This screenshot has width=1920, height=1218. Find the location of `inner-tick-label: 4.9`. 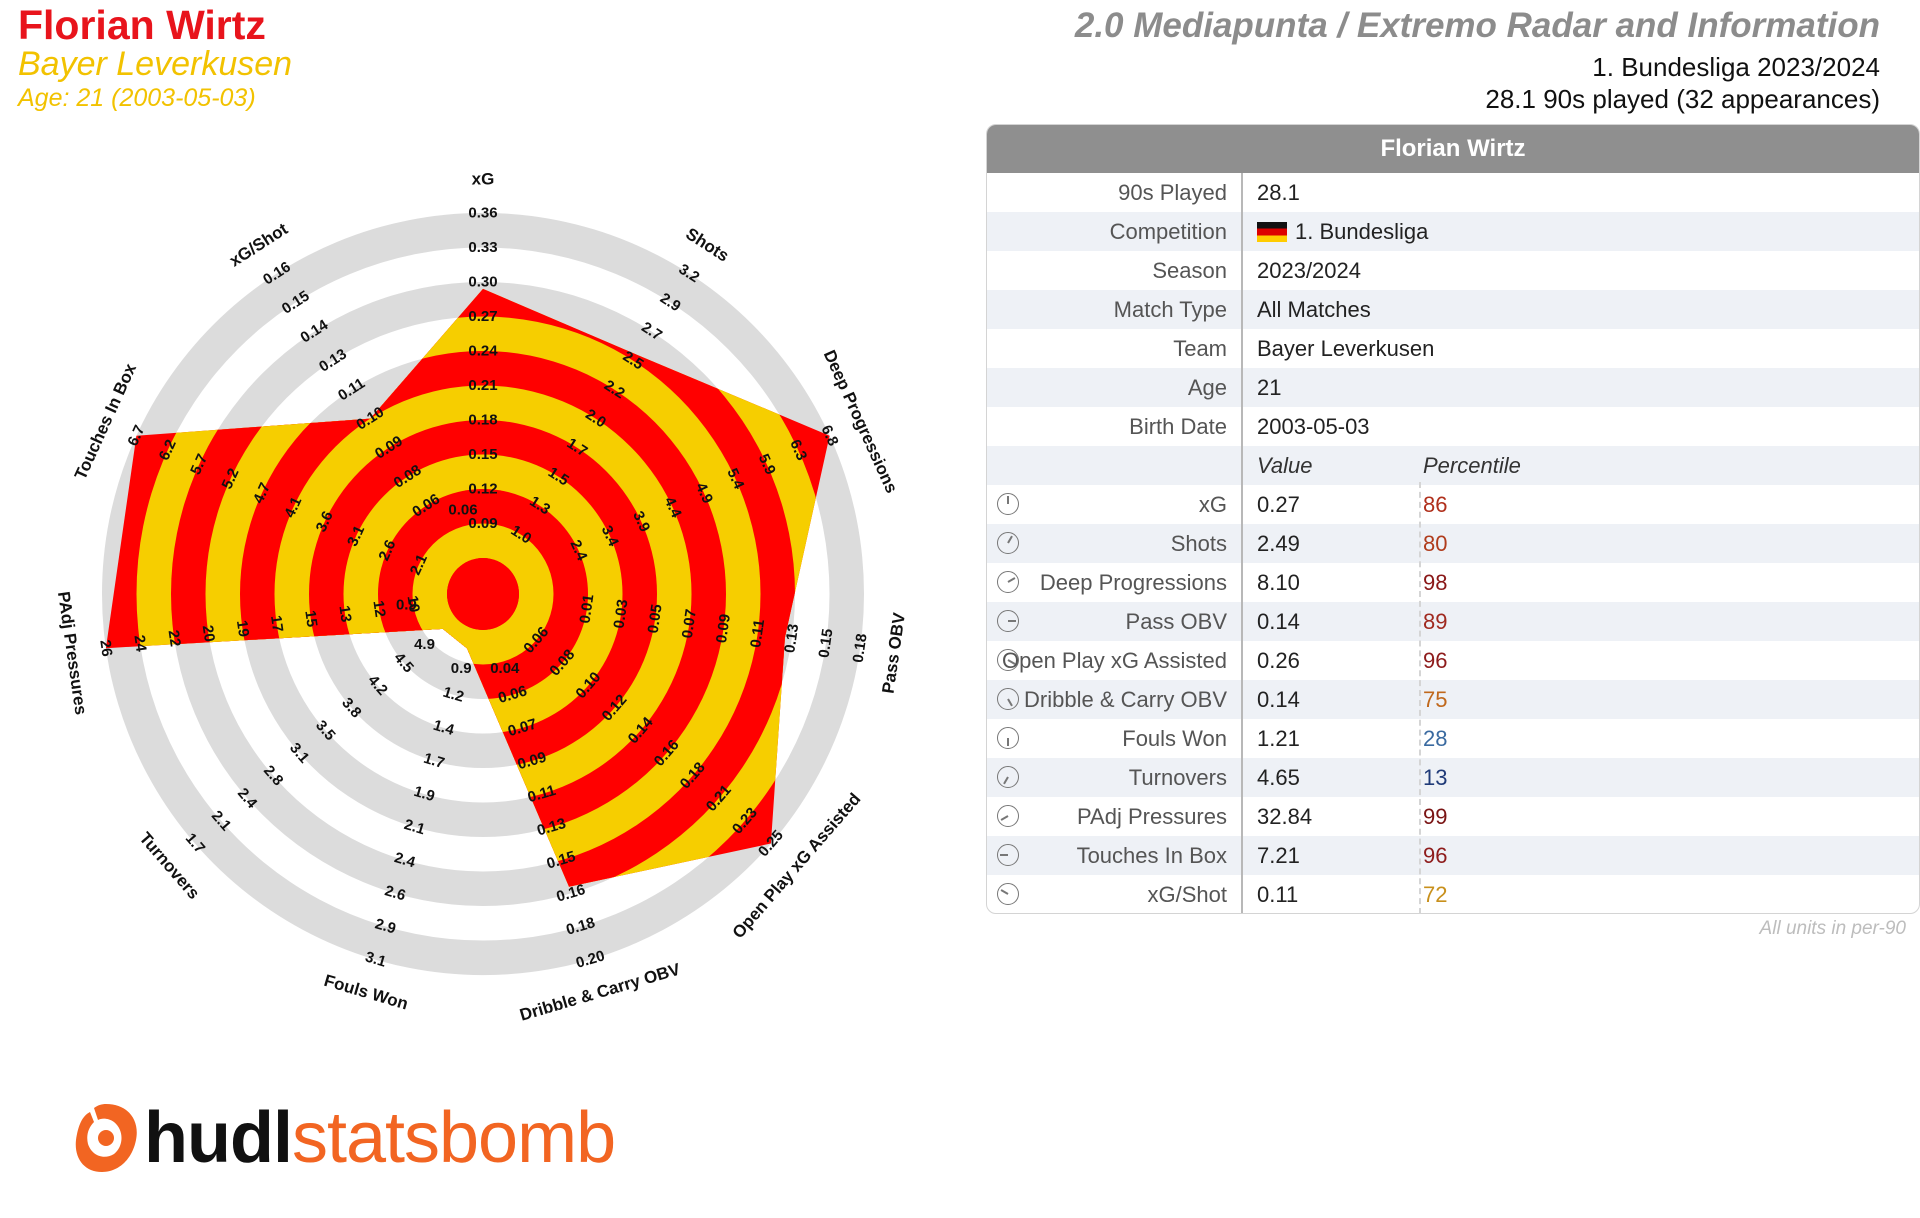

inner-tick-label: 4.9 is located at coordinates (424, 644).